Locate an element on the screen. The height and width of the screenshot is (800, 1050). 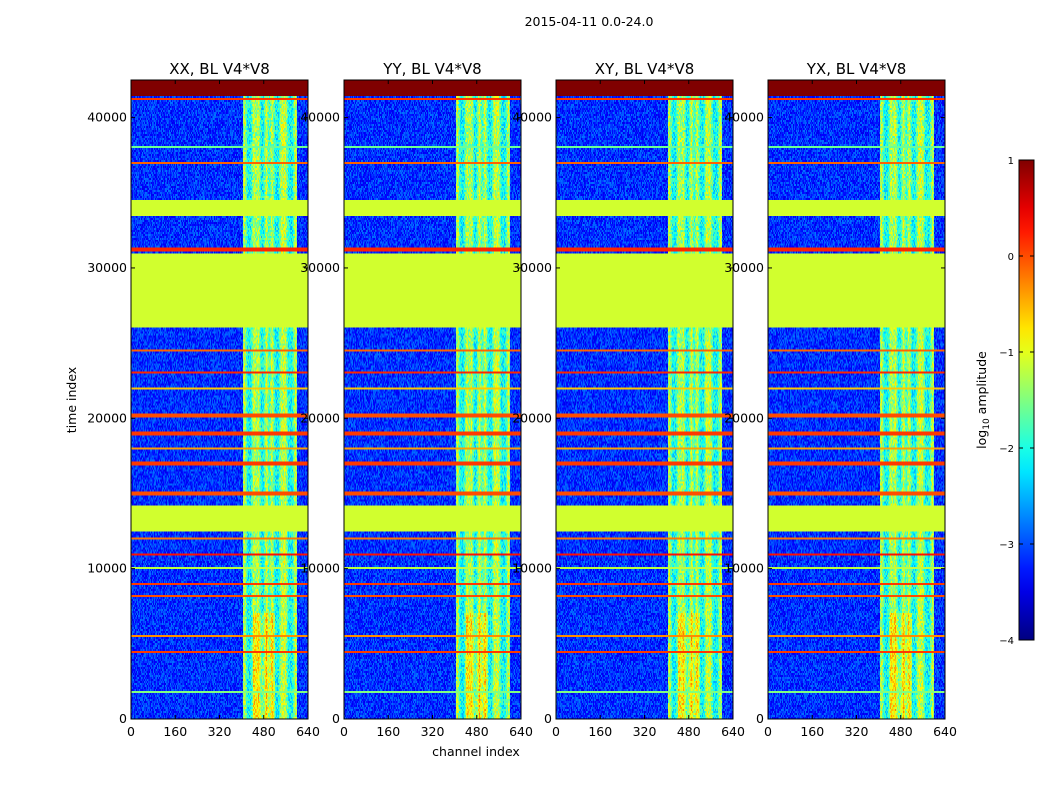
colorbar-tick-label: −3 is located at coordinates (1006, 545).